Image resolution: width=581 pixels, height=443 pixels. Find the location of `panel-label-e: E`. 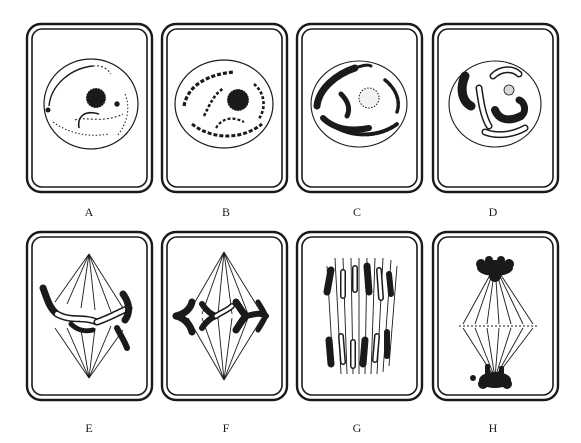

panel-label-e: E is located at coordinates (88, 428).